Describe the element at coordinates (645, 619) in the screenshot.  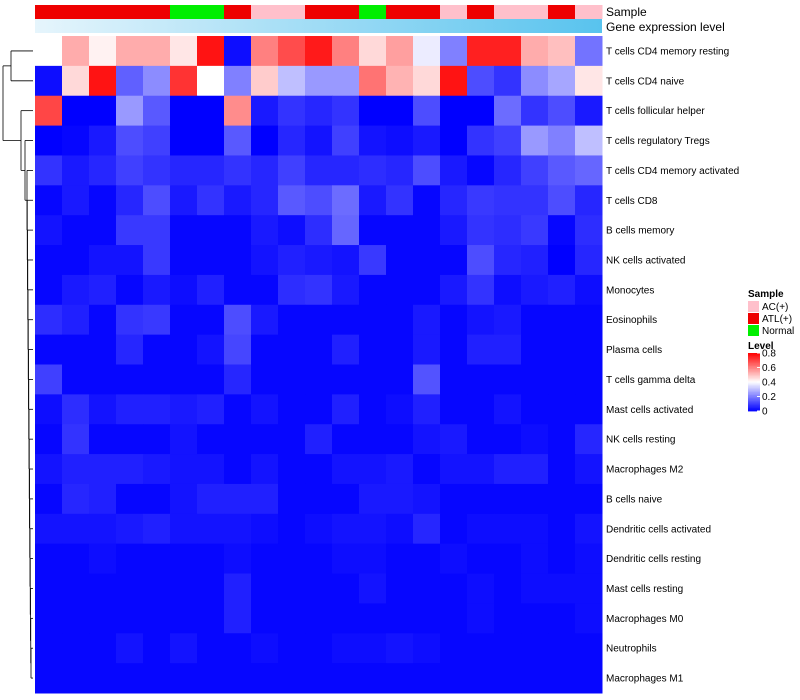
I see `row-label: Macrophages M0` at that location.